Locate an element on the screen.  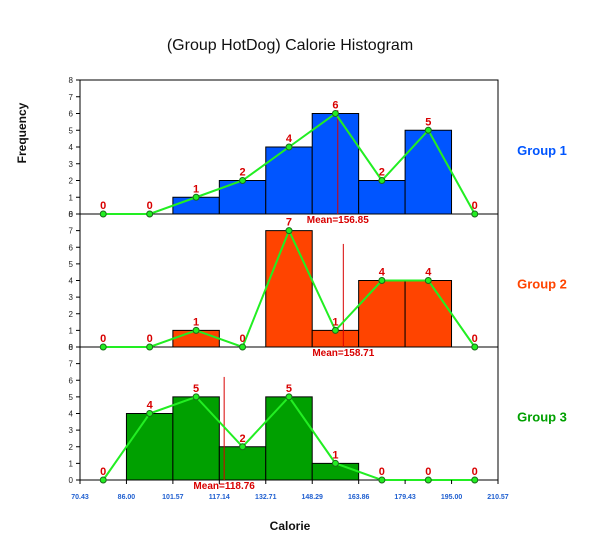
x-tick-label: 163.86 is located at coordinates (359, 497).